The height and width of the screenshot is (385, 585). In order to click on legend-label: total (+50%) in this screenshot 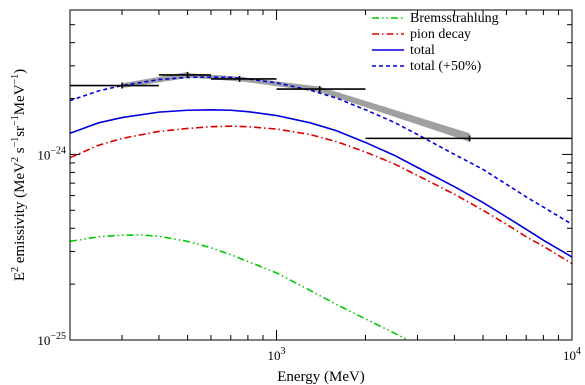, I will do `click(446, 66)`.